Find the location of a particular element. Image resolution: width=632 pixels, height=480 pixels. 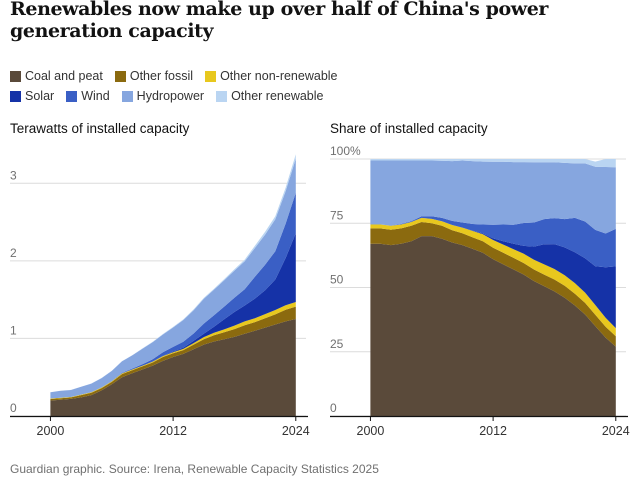

legend-item: Wind is located at coordinates (88, 96).